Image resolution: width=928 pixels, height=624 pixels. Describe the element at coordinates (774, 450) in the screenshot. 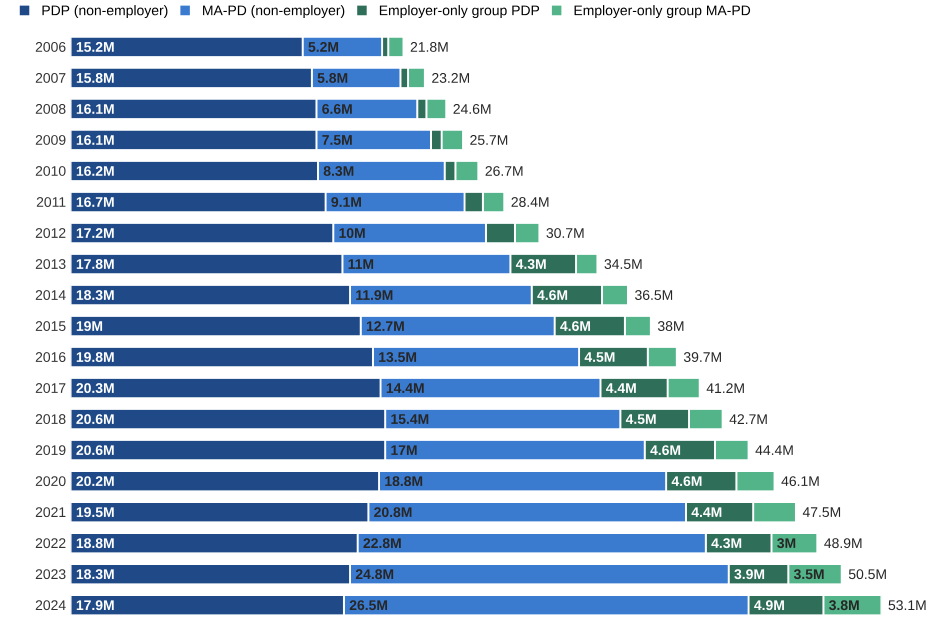

I see `total-label: 44.4M` at that location.